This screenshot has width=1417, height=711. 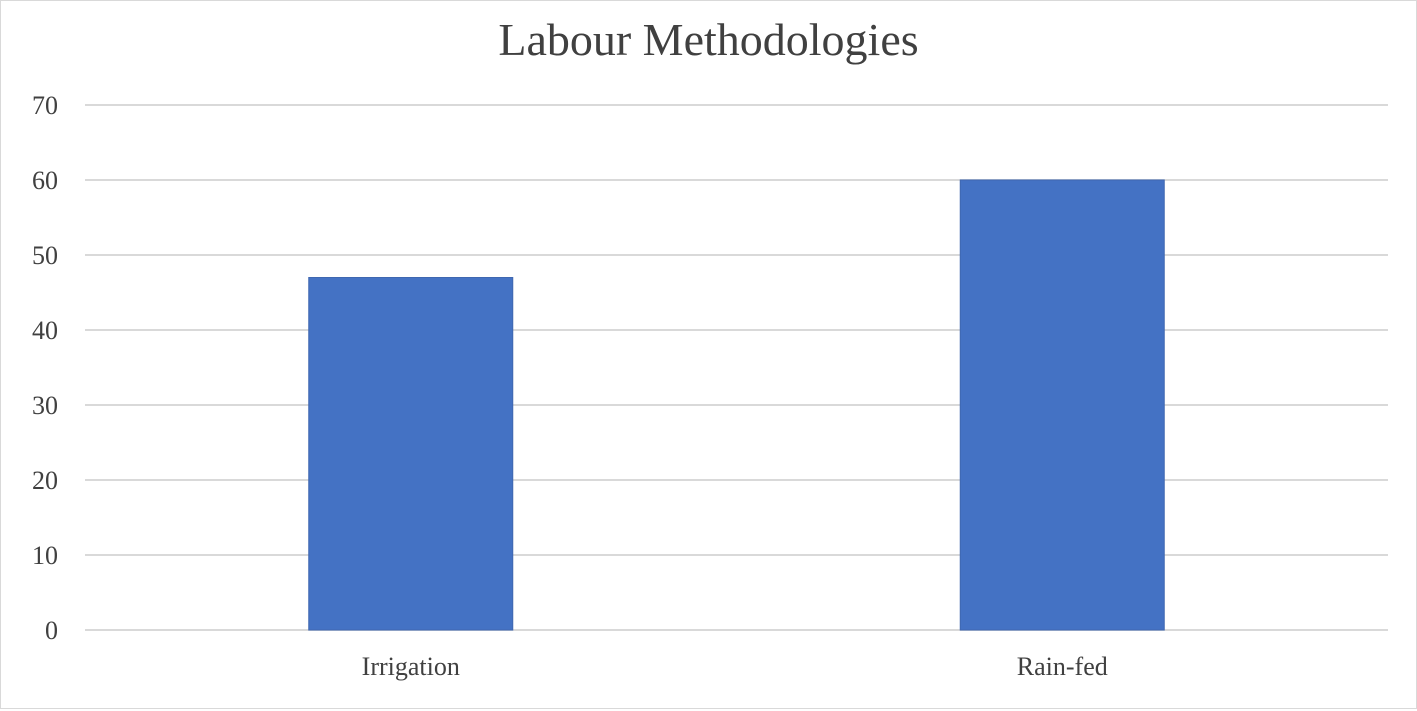 What do you see at coordinates (45, 368) in the screenshot?
I see `y-axis-tick-labels: 0 10 20 30 40 50 60 70` at bounding box center [45, 368].